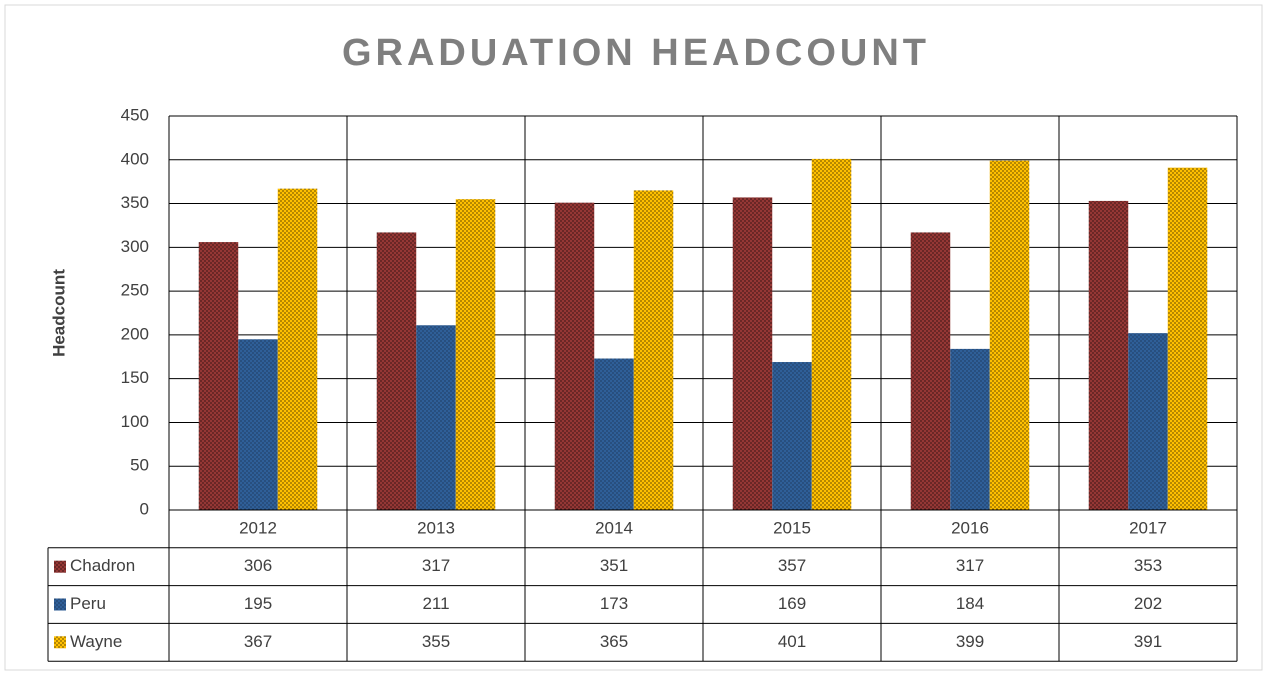 The width and height of the screenshot is (1267, 680). What do you see at coordinates (135, 290) in the screenshot?
I see `y-tick-label: 250` at bounding box center [135, 290].